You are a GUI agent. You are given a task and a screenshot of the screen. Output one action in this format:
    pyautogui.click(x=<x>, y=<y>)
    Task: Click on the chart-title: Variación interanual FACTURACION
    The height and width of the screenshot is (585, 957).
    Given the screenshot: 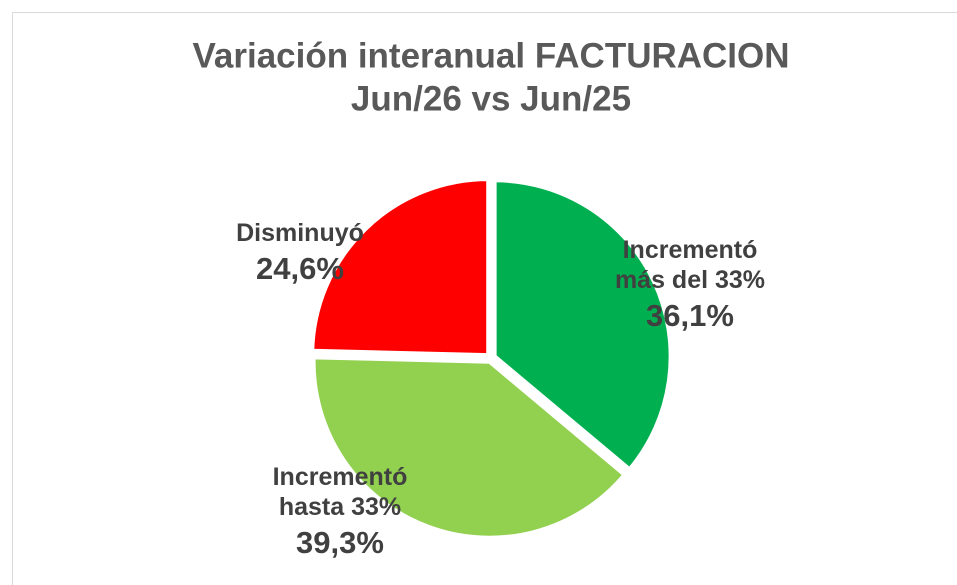 What is the action you would take?
    pyautogui.click(x=490, y=55)
    